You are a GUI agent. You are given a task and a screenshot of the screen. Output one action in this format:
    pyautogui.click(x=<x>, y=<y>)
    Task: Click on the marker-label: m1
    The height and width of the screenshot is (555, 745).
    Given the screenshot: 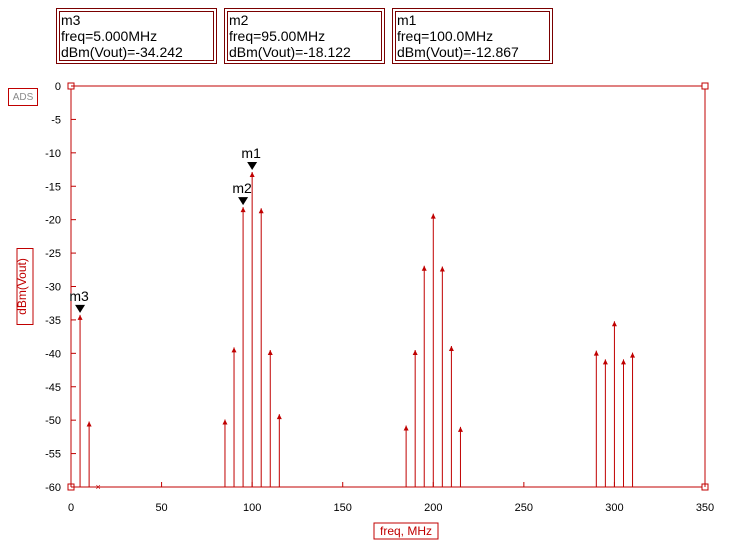 What is the action you would take?
    pyautogui.click(x=251, y=153)
    